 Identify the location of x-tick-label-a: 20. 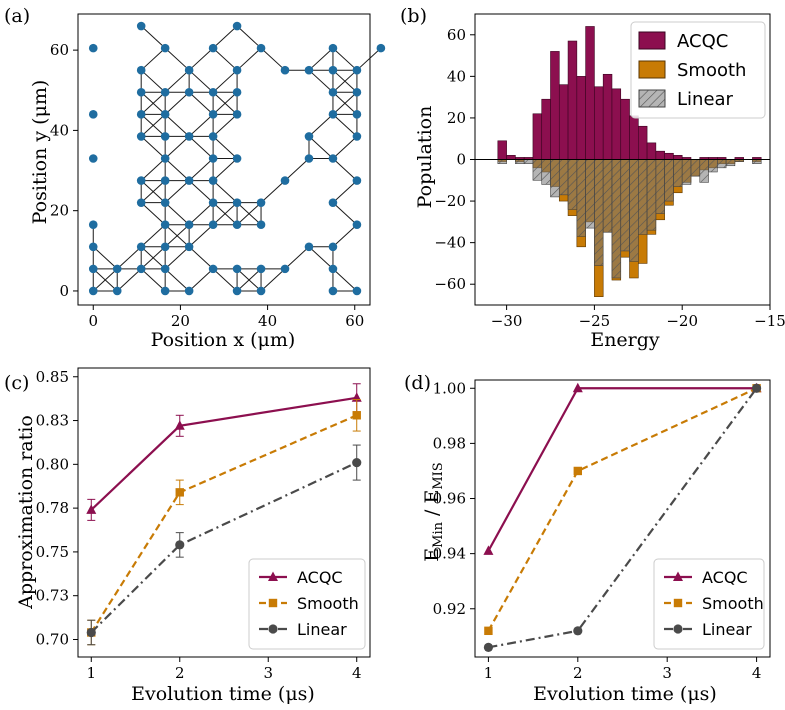
(180, 321).